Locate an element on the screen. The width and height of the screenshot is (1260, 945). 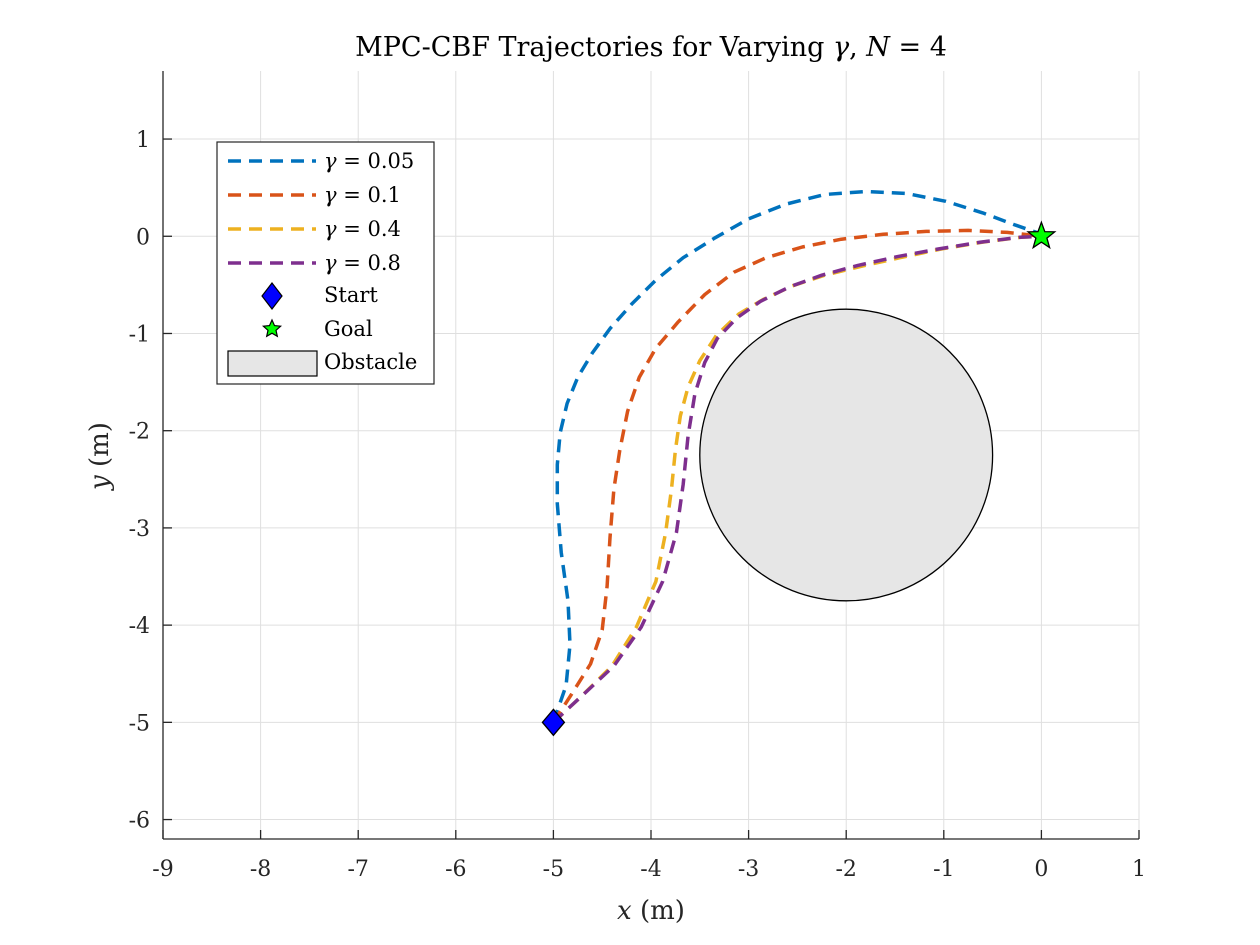
legend-start-diamond-icon is located at coordinates (272, 296).